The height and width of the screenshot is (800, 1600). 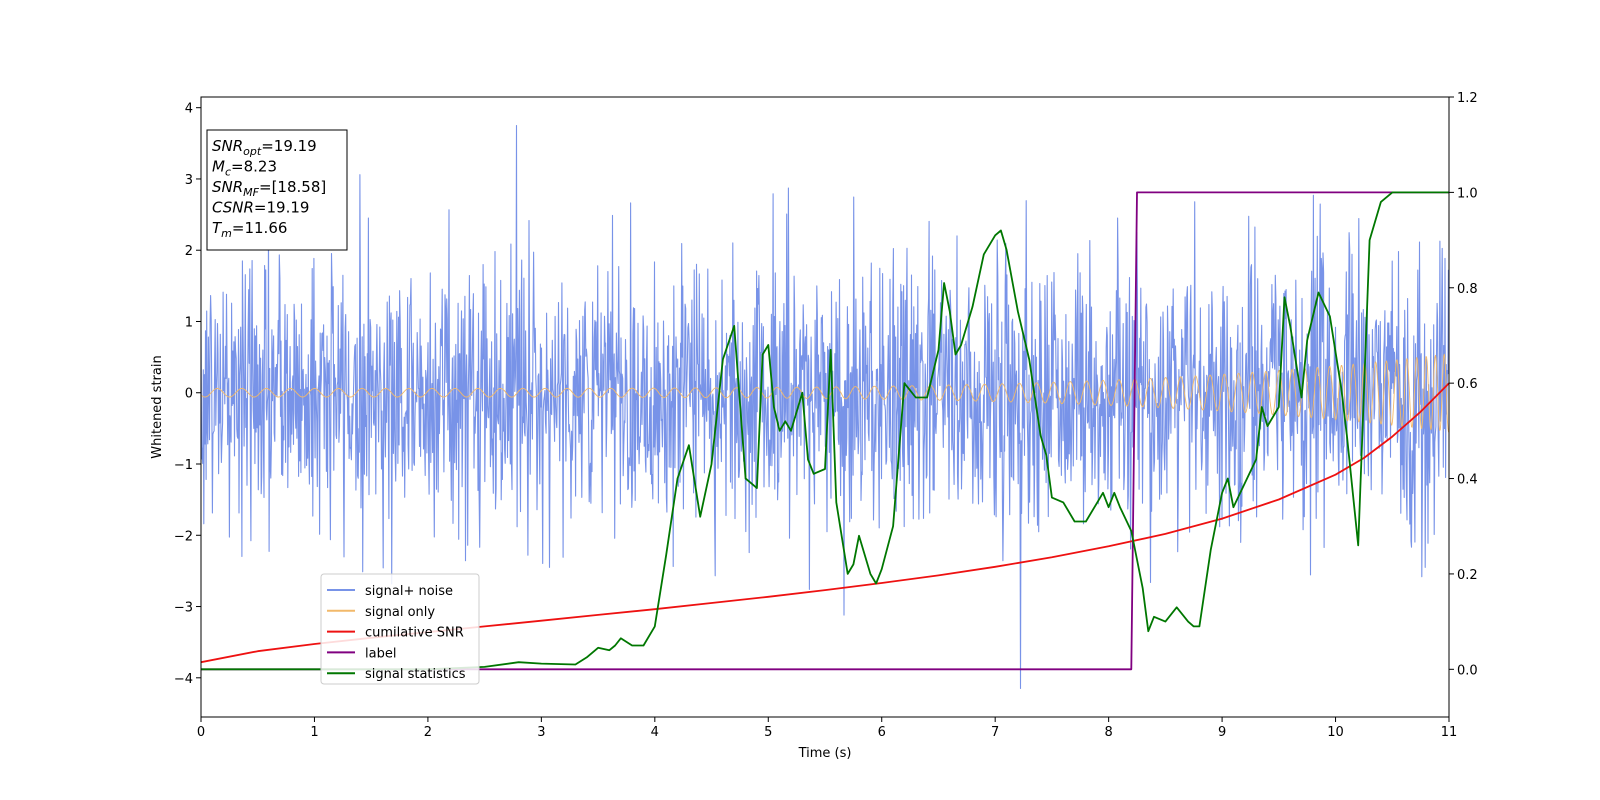 I want to click on info-line: Tm=11.66, so click(x=249, y=229).